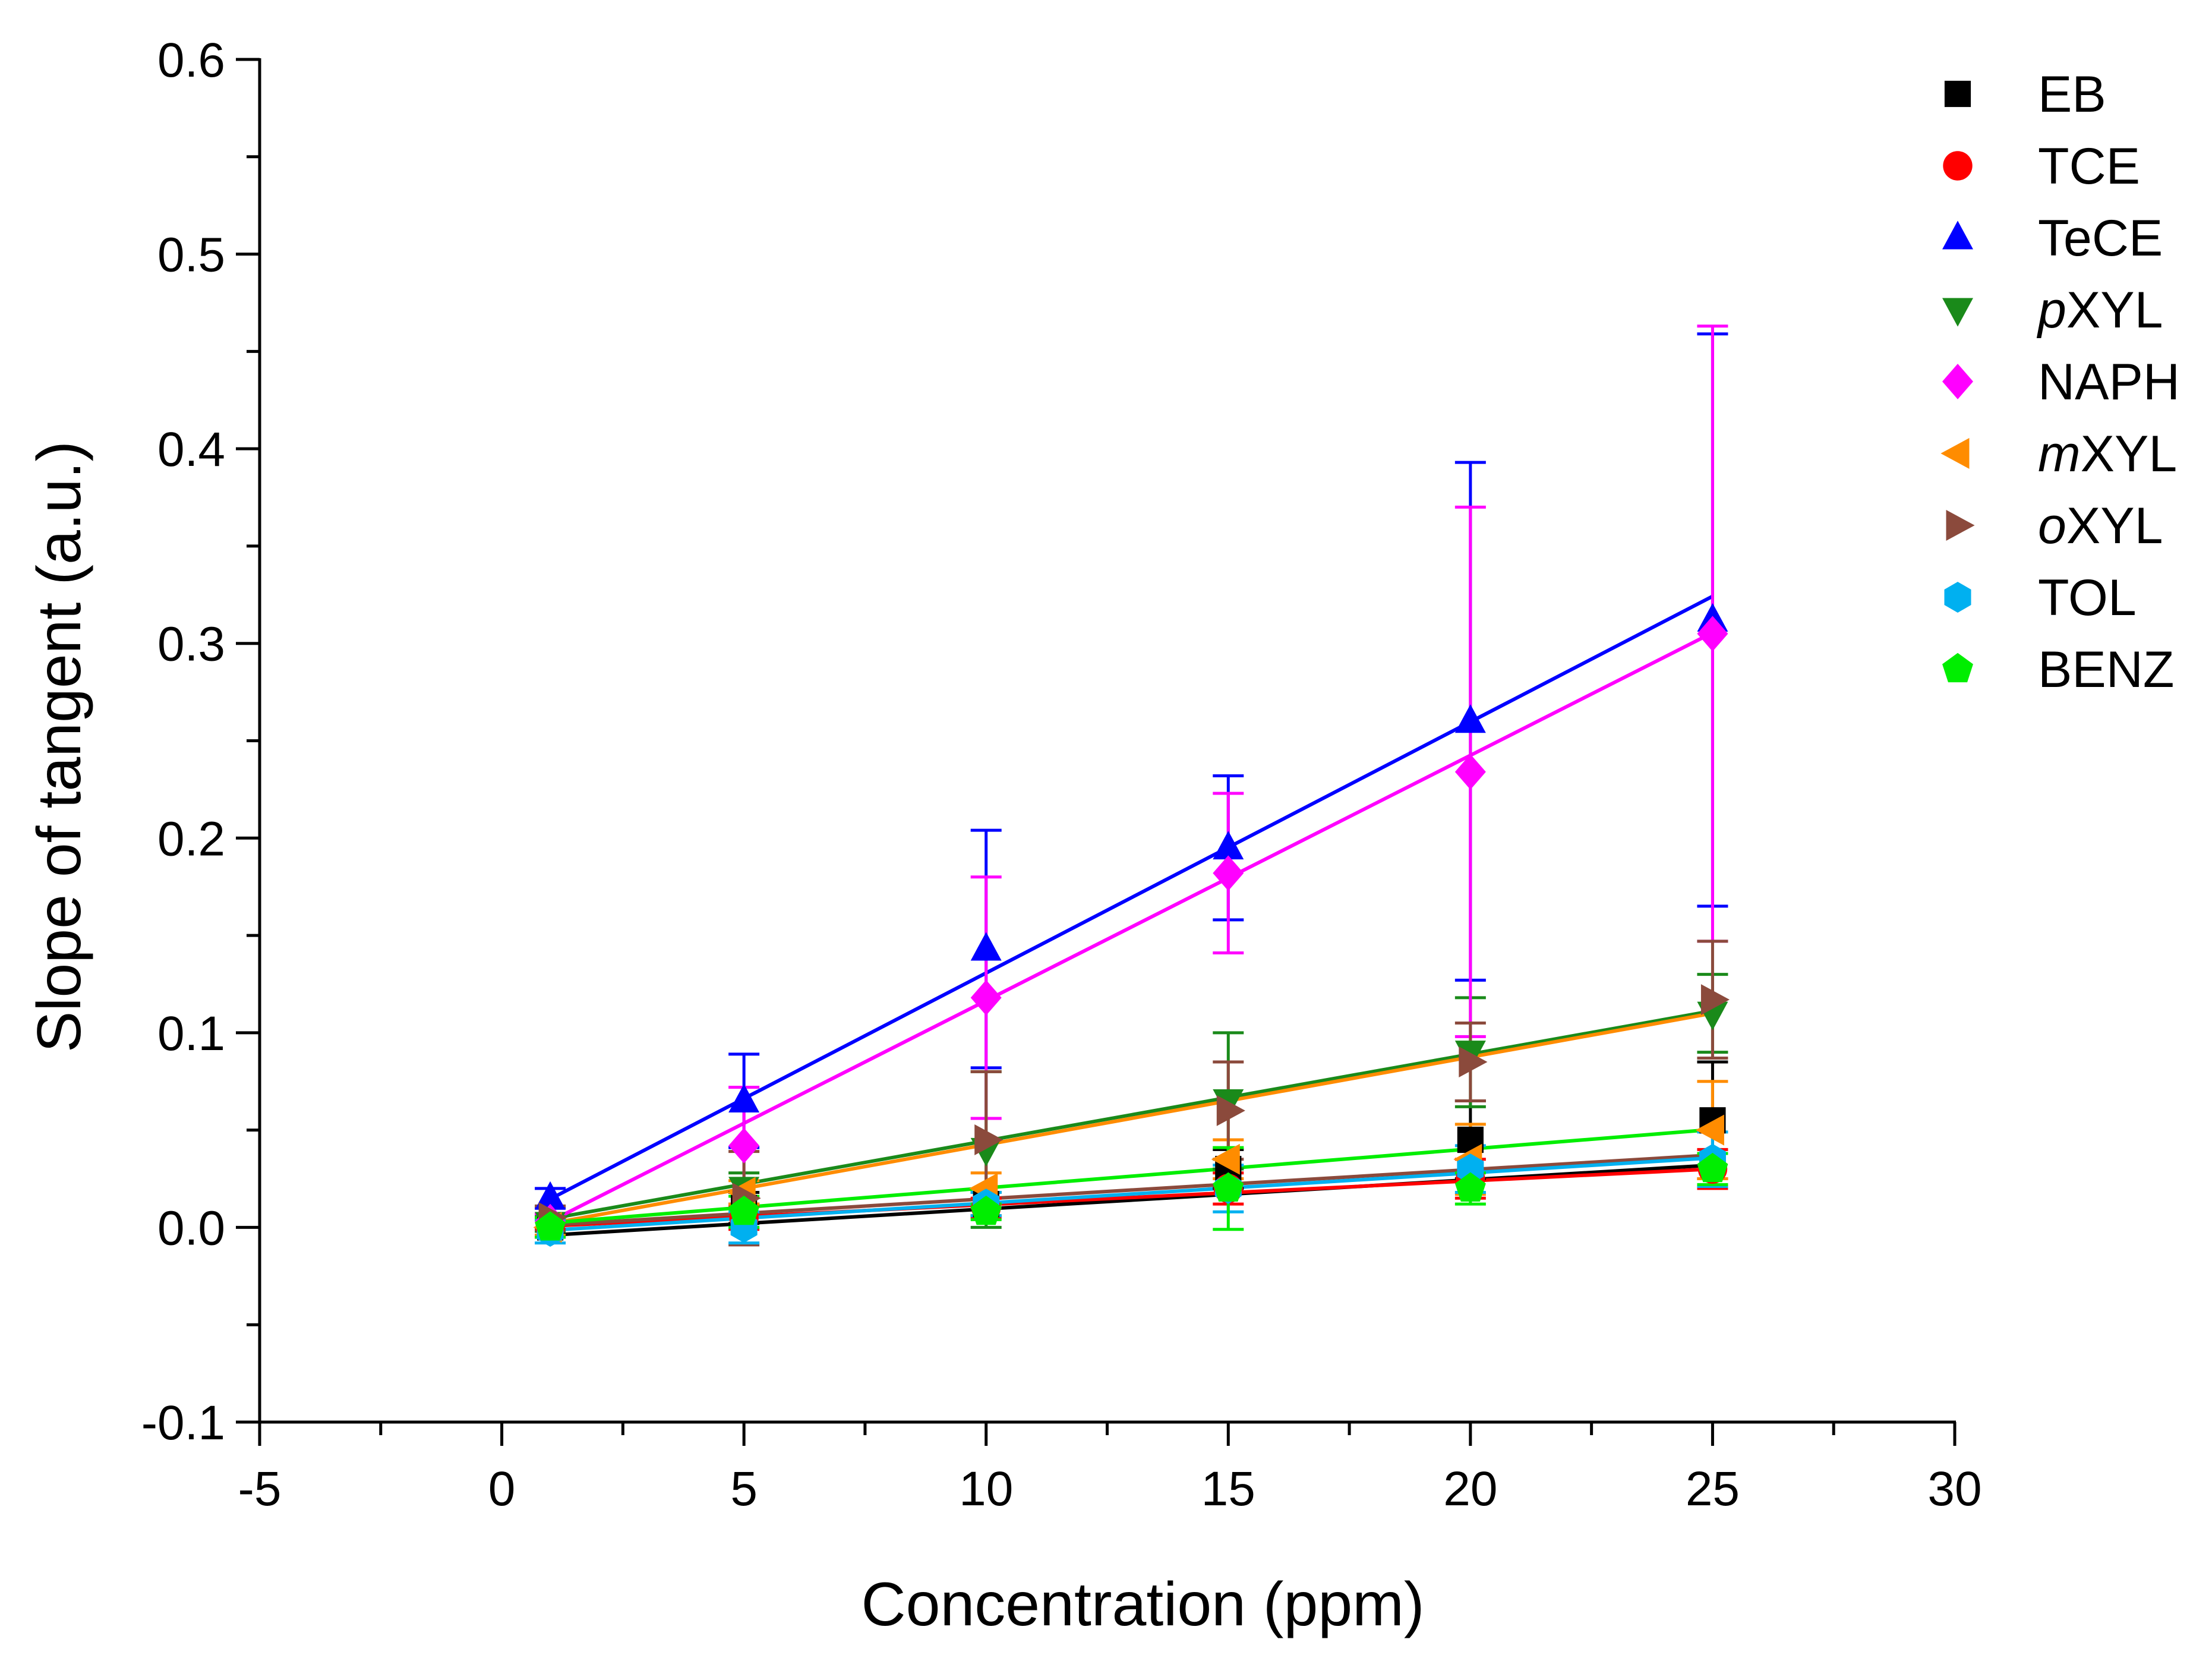 This screenshot has height=1658, width=2212. I want to click on y-tick-label: 0.4, so click(191, 450).